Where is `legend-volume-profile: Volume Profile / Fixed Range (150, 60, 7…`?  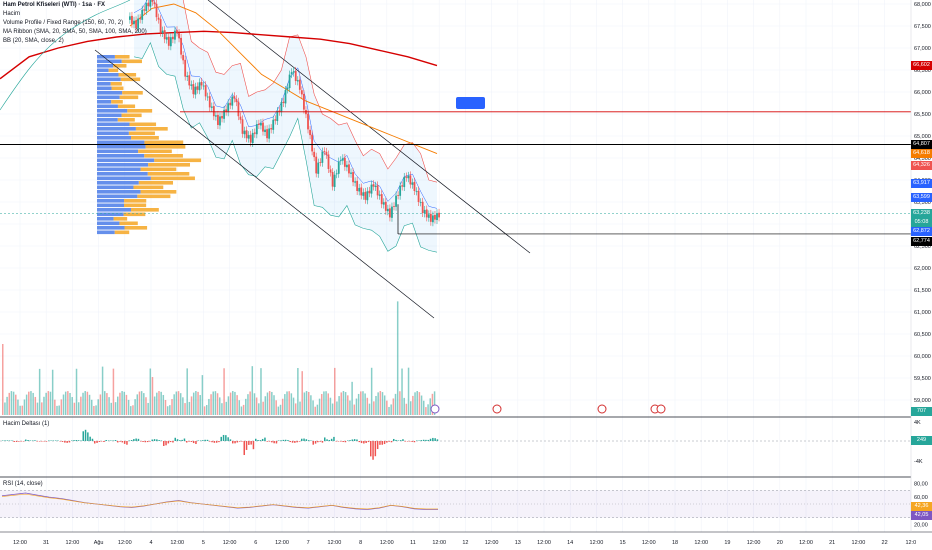
legend-volume-profile: Volume Profile / Fixed Range (150, 60, 7… is located at coordinates (63, 23).